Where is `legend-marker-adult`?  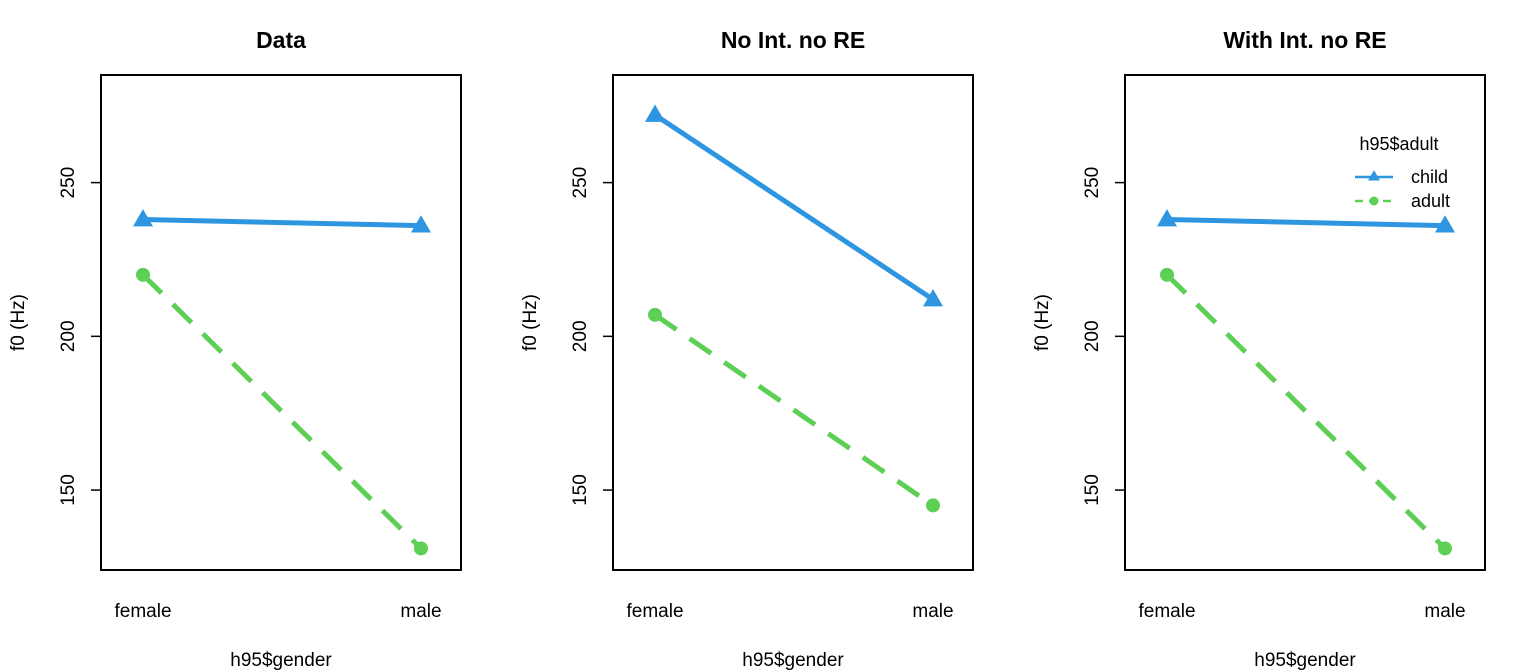
legend-marker-adult is located at coordinates (1374, 201).